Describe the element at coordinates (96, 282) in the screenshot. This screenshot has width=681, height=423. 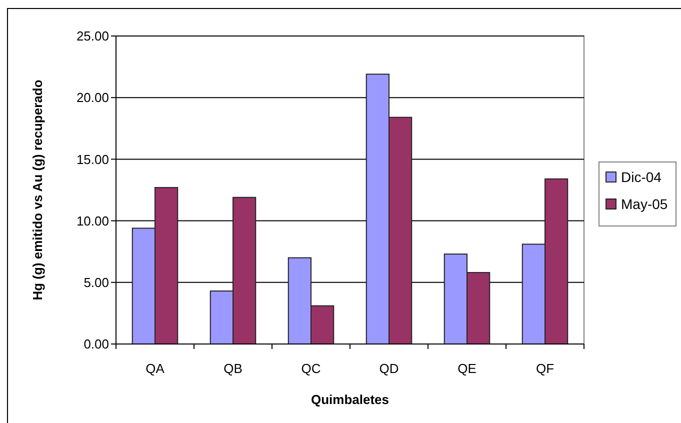
I see `y-tick-label: 5.00` at that location.